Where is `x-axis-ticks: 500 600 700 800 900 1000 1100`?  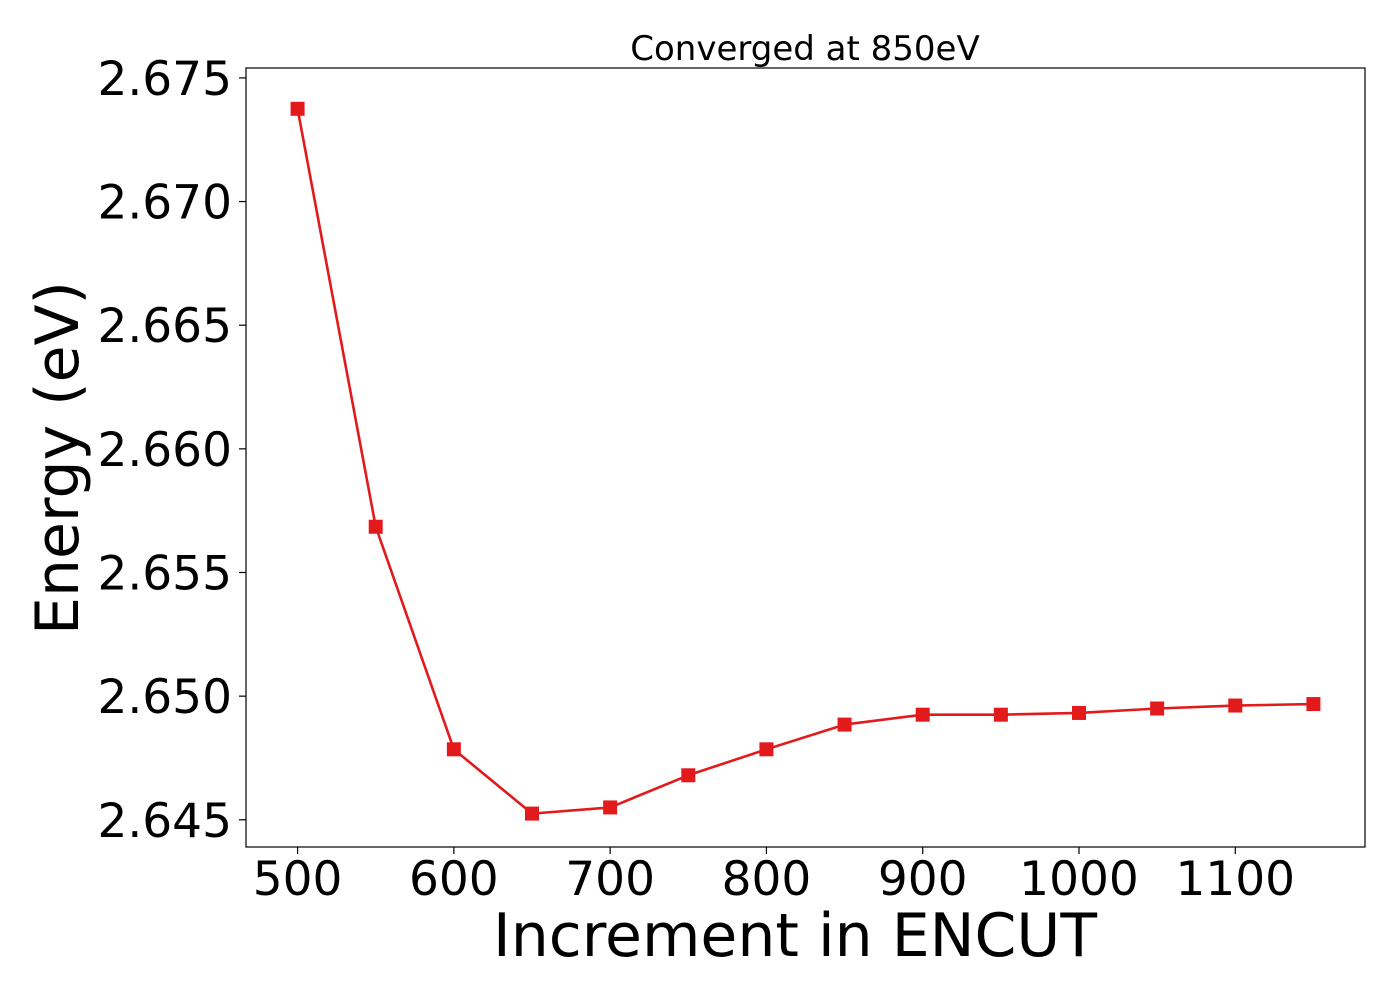 x-axis-ticks: 500 600 700 800 900 1000 1100 is located at coordinates (774, 877).